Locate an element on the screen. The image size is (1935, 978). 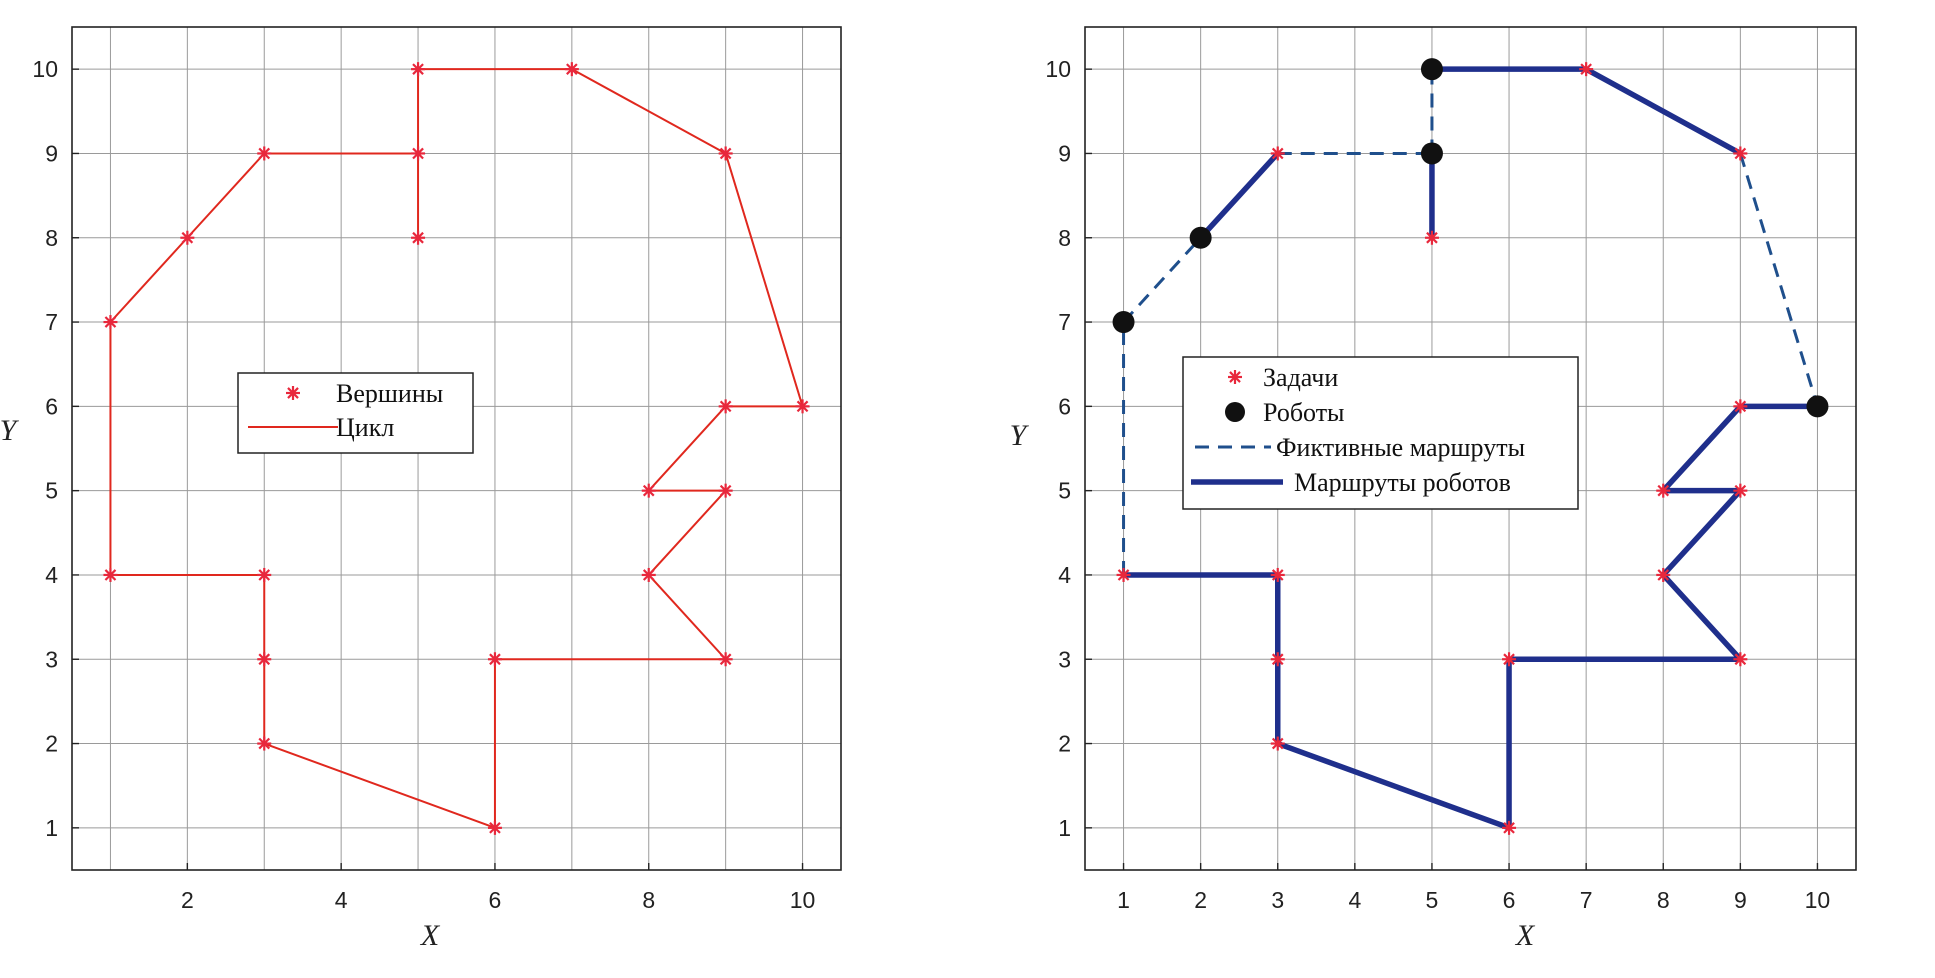
y-tick-label: 4 is located at coordinates (51, 575).